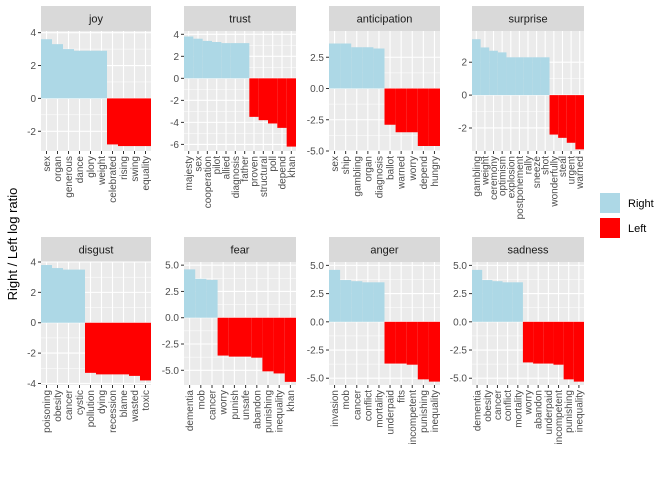 The image size is (672, 480). Describe the element at coordinates (112, 348) in the screenshot. I see `bar-recession` at that location.